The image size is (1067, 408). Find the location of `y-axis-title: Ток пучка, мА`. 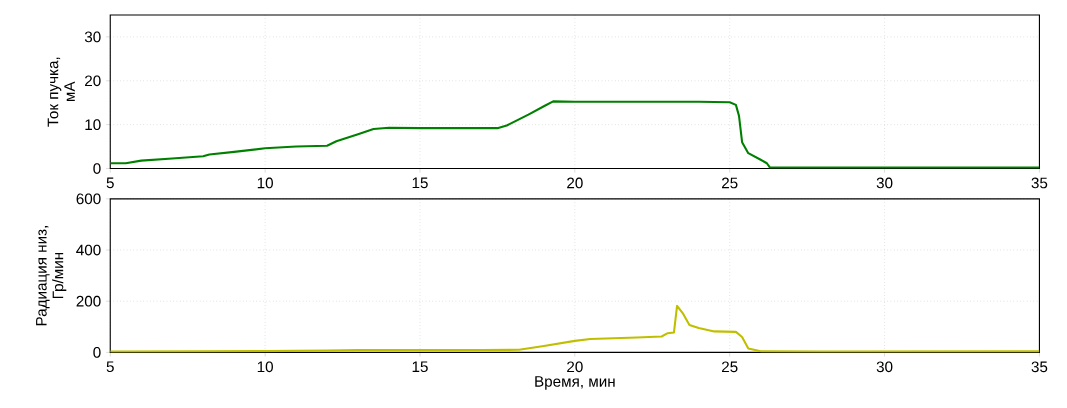

y-axis-title: Ток пучка, мА is located at coordinates (61, 92).